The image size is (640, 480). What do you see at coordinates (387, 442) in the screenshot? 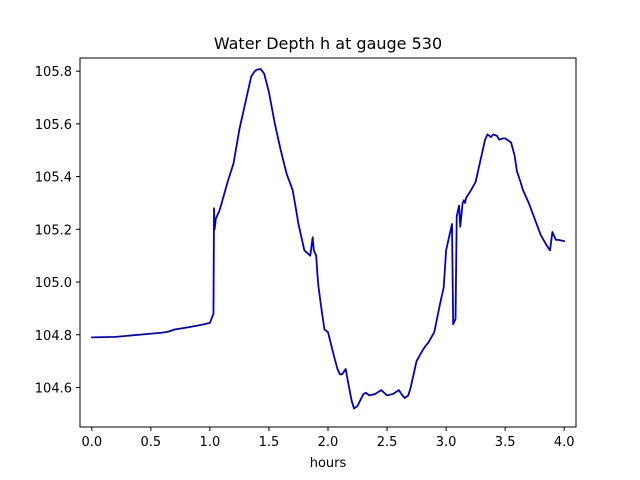
I see `x-tick-label: 2.5` at bounding box center [387, 442].